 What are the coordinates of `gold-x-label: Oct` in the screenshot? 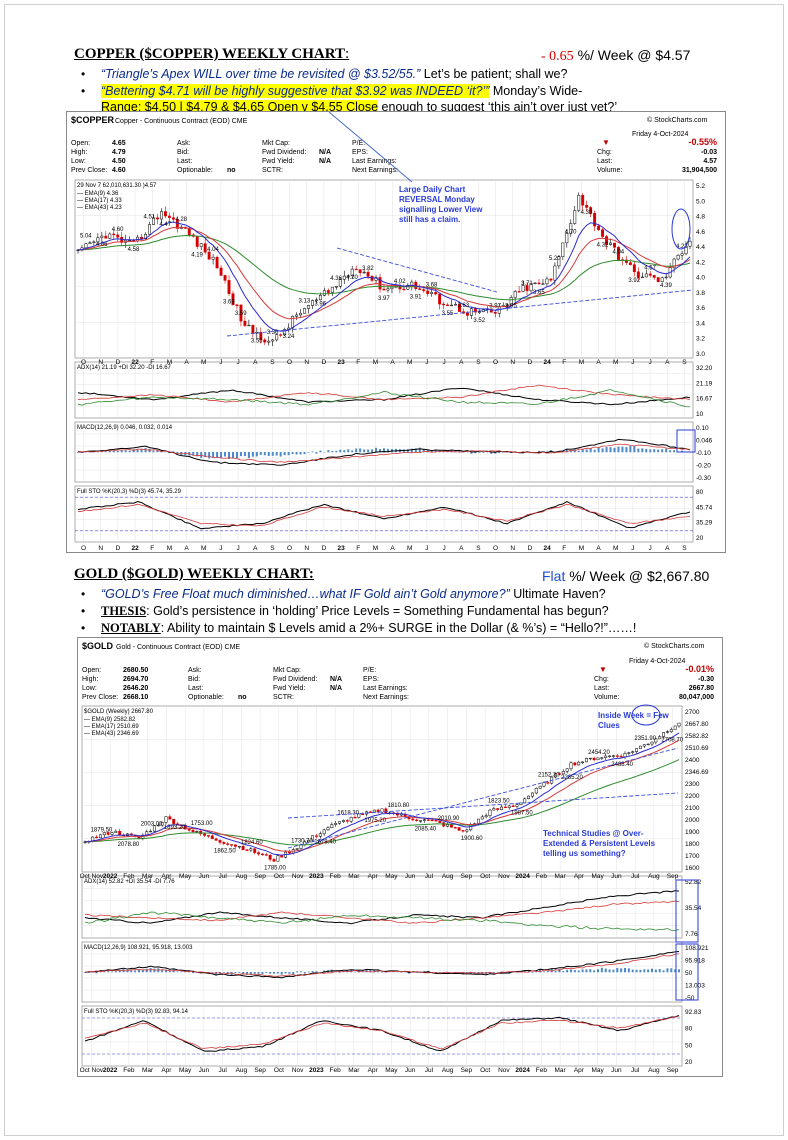 It's located at (485, 1070).